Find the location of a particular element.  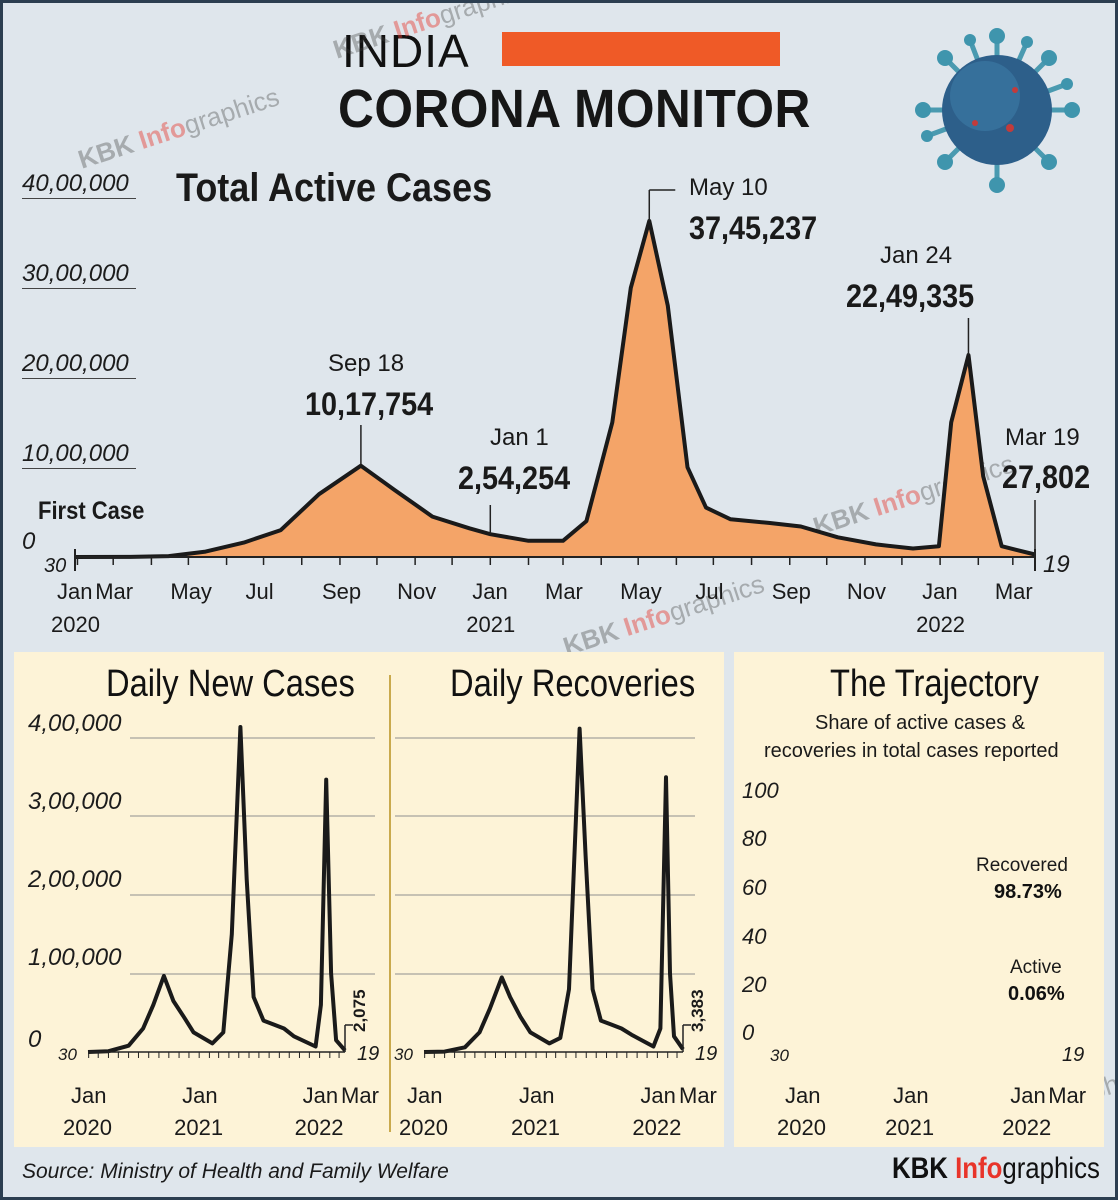

y-tick-label: 20,00,000 is located at coordinates (75, 363).